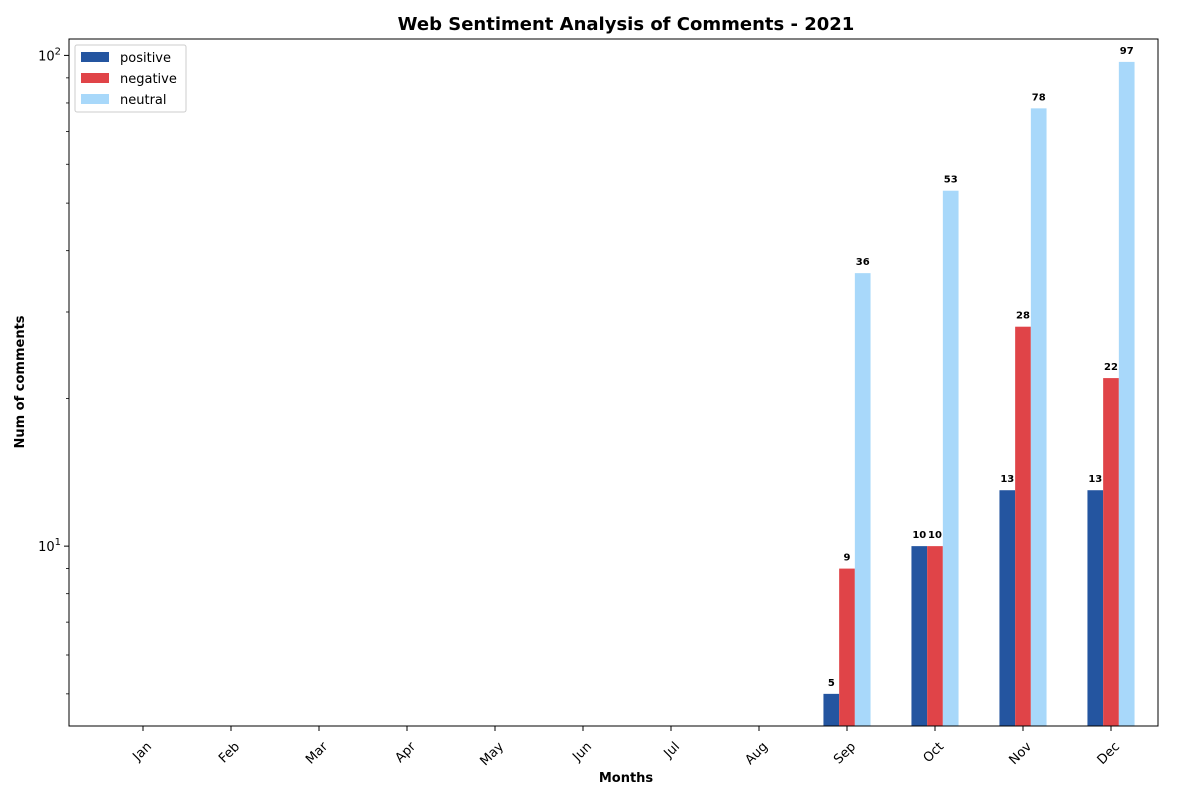  What do you see at coordinates (95, 57) in the screenshot?
I see `legend-swatch-positive` at bounding box center [95, 57].